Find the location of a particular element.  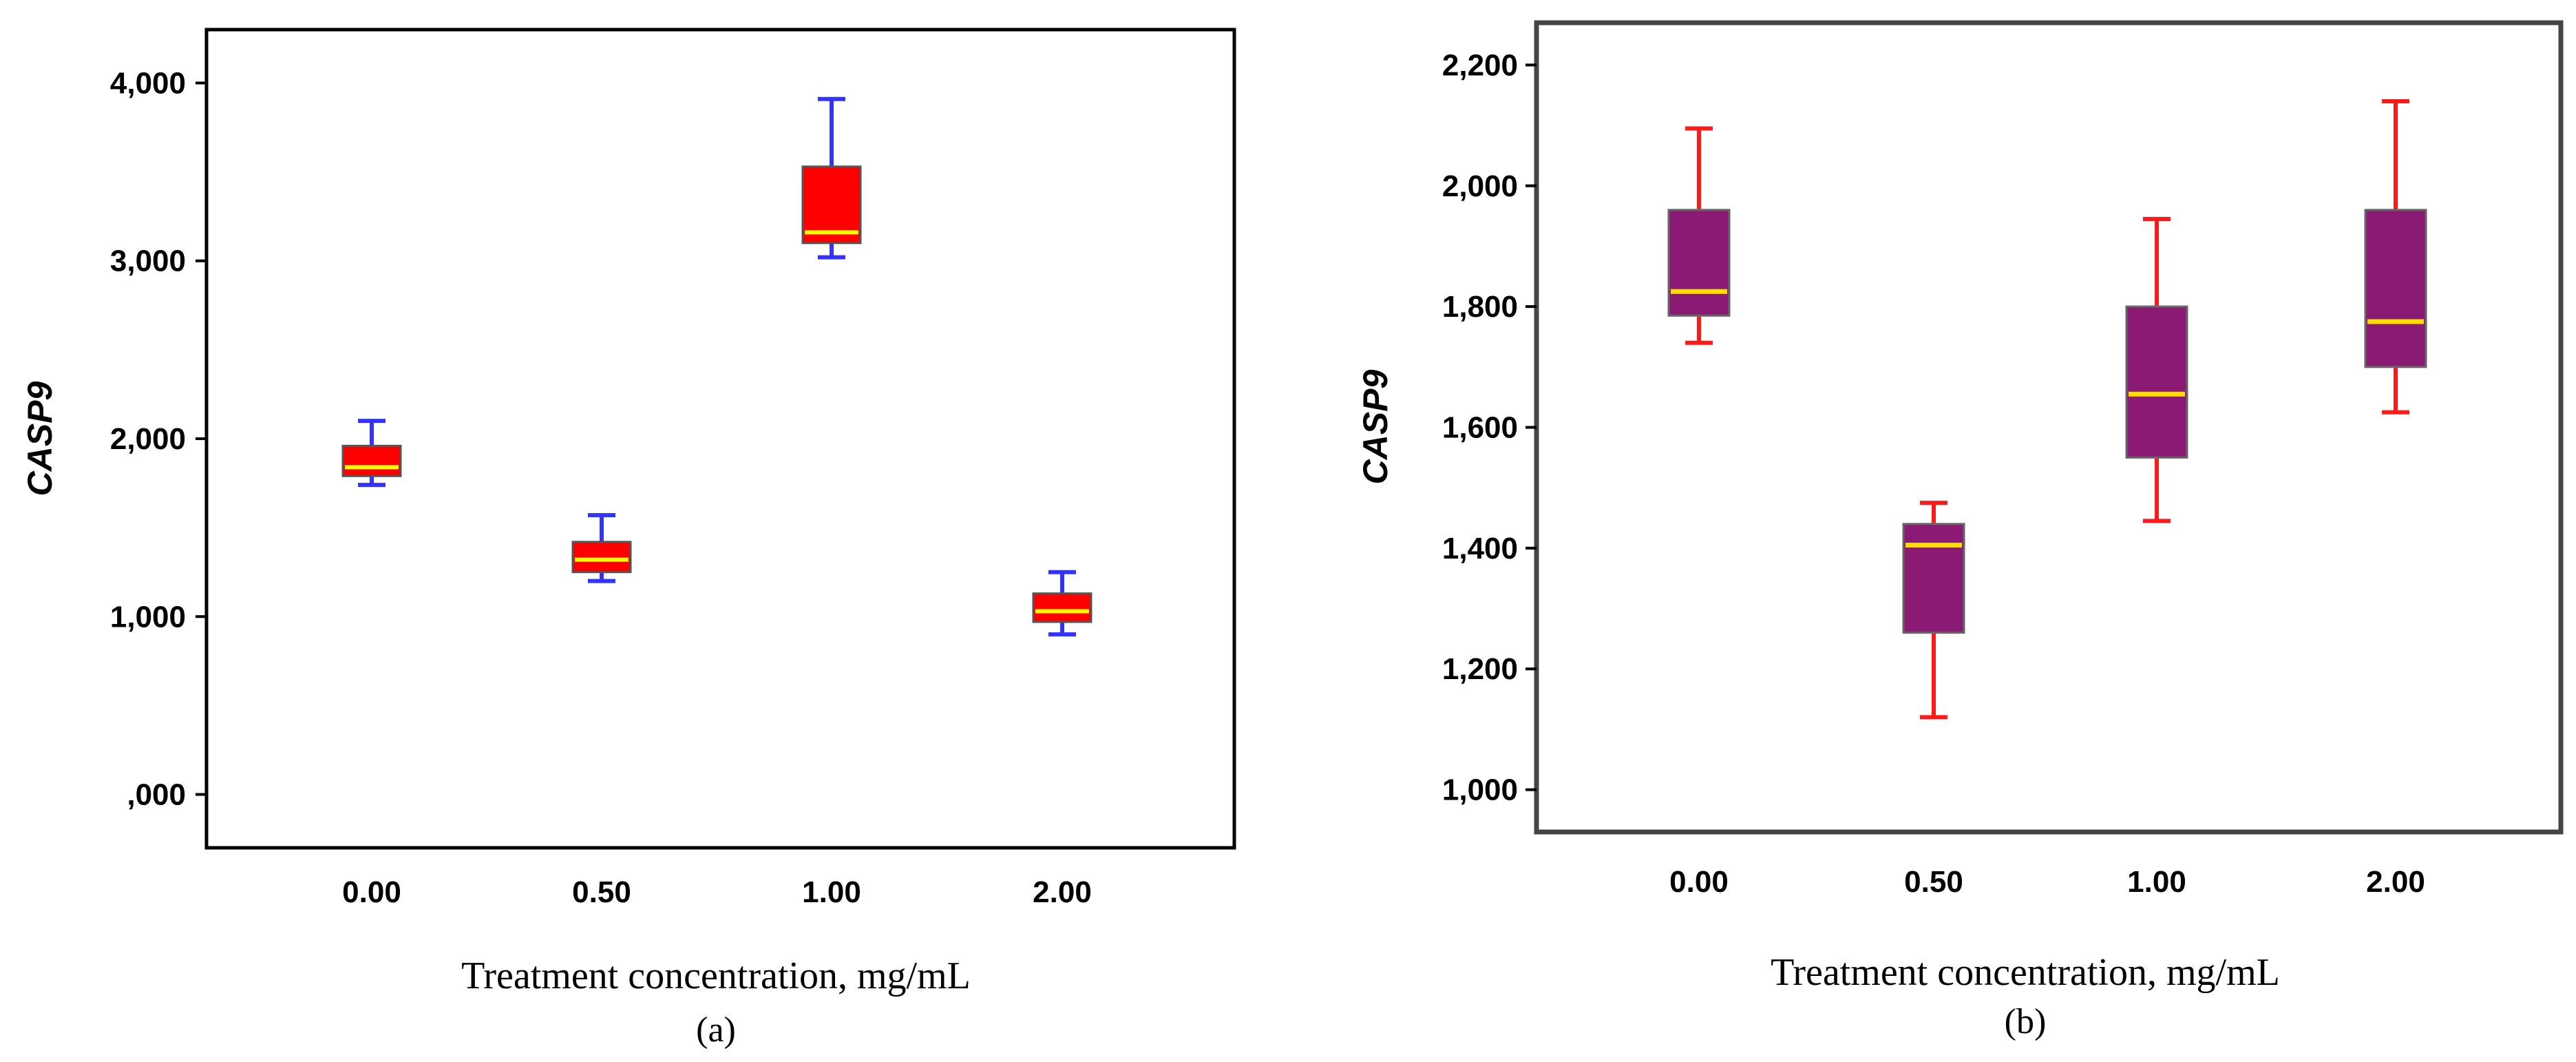

y-axis-title-b: CASP9 is located at coordinates (1376, 426).